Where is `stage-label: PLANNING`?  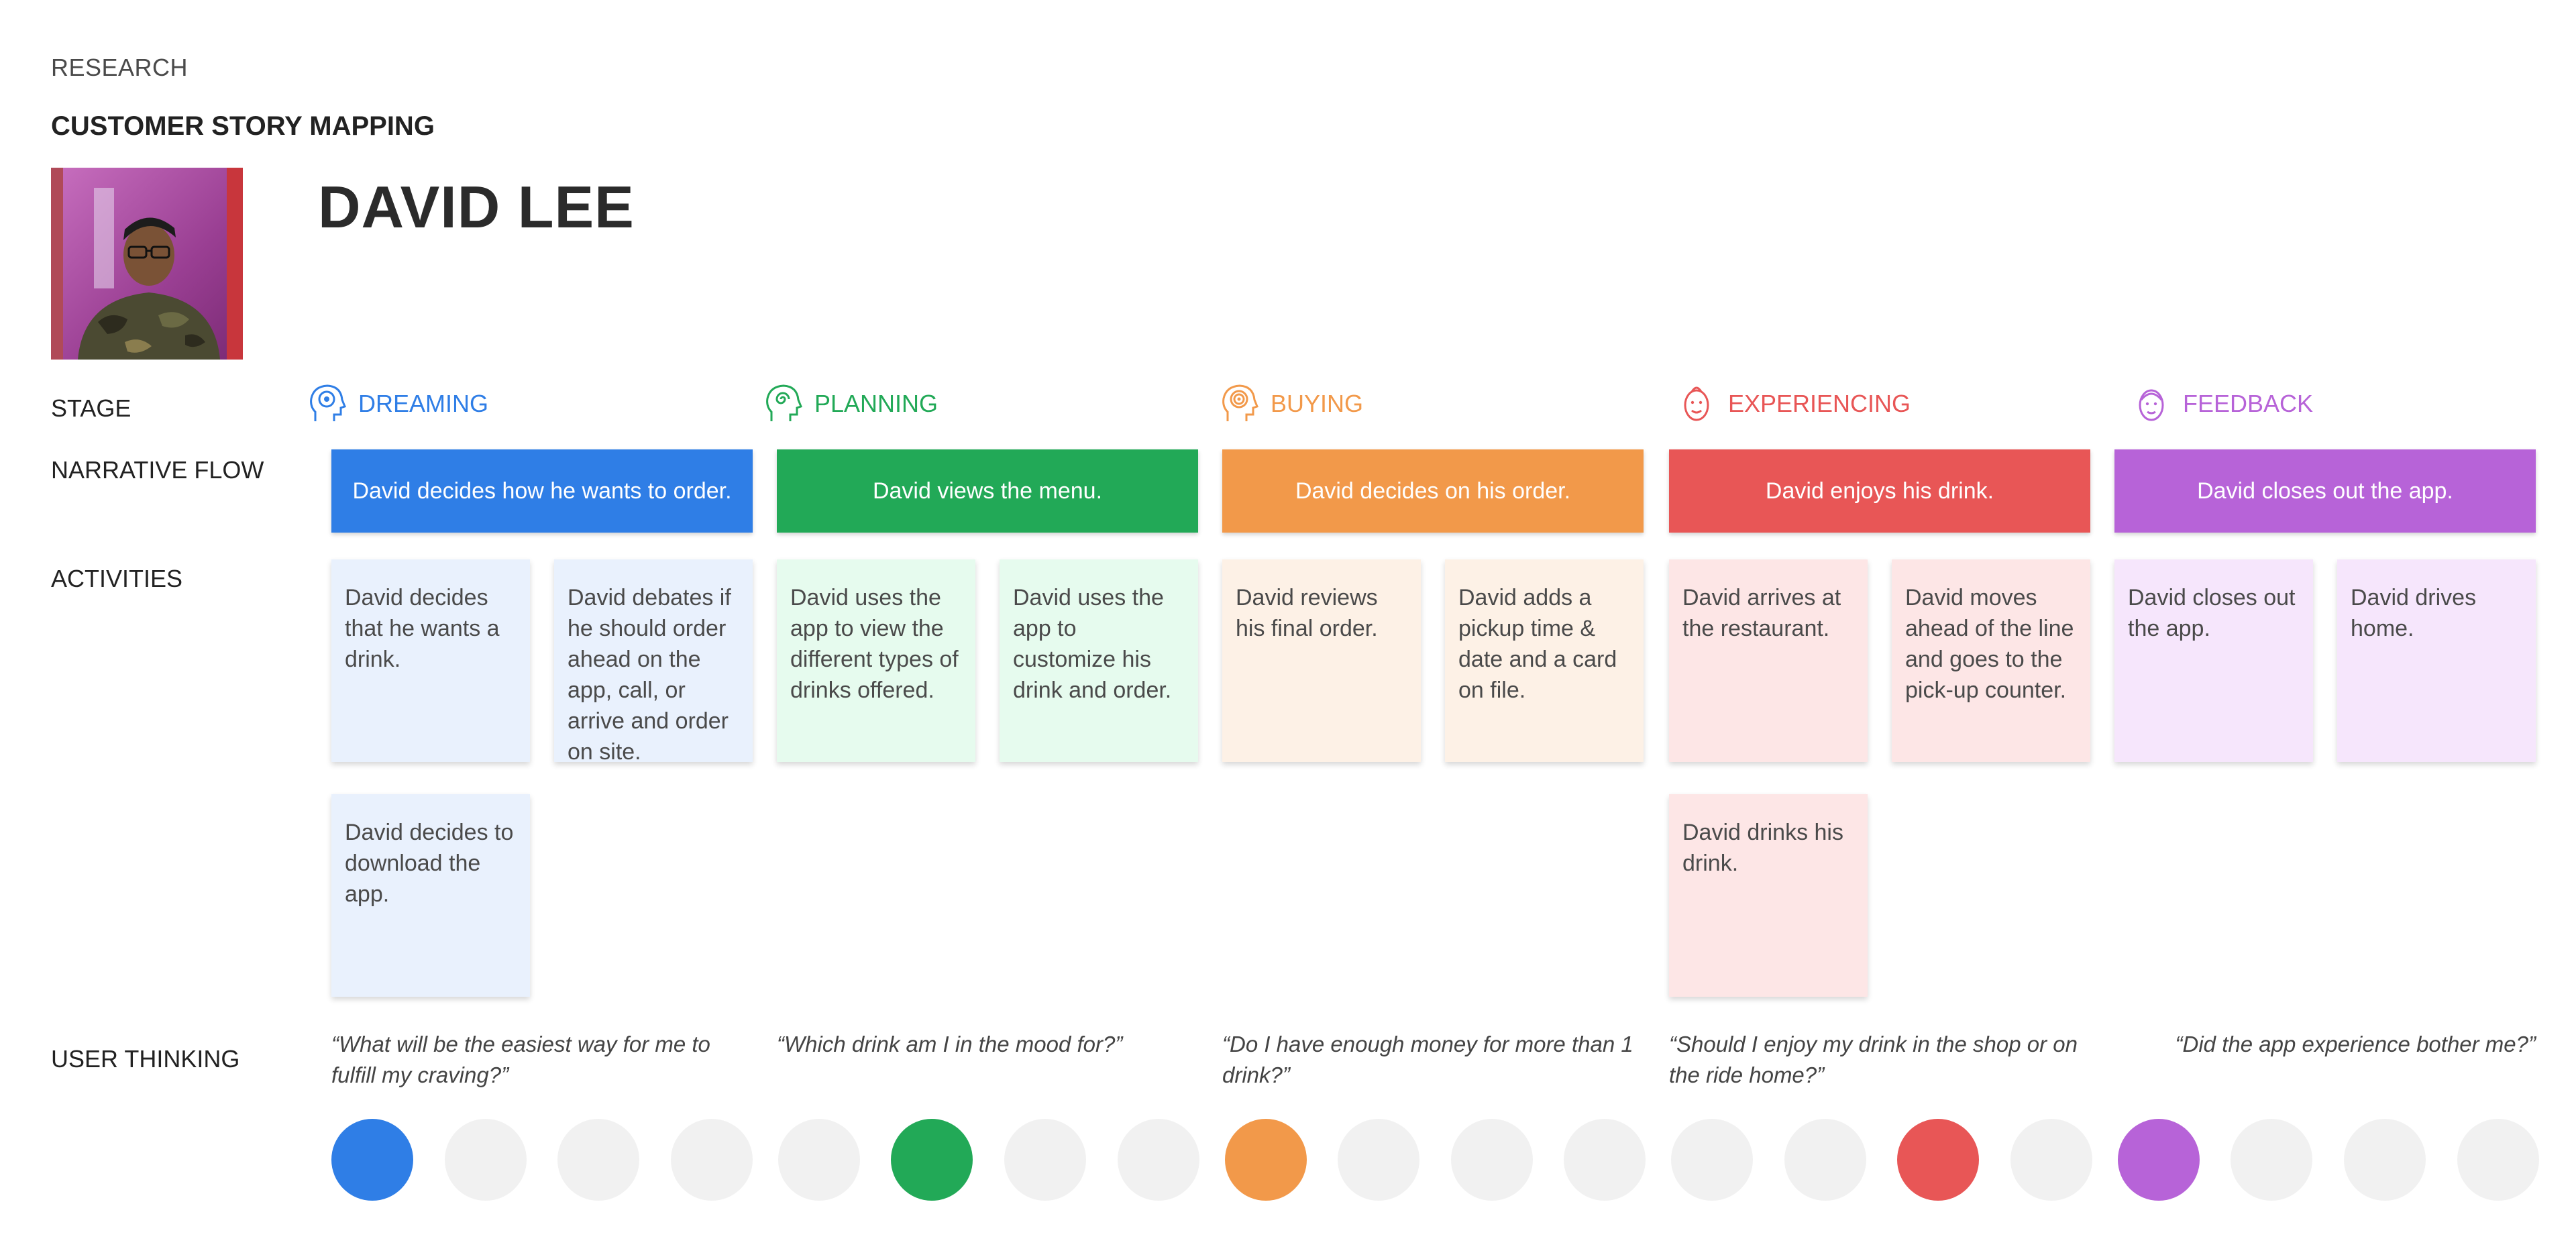 stage-label: PLANNING is located at coordinates (876, 403).